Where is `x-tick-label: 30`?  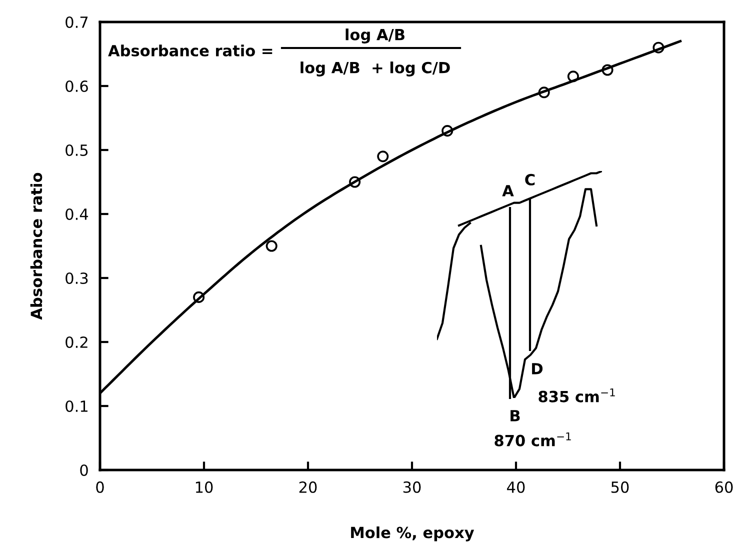
x-tick-label: 30 is located at coordinates (412, 487).